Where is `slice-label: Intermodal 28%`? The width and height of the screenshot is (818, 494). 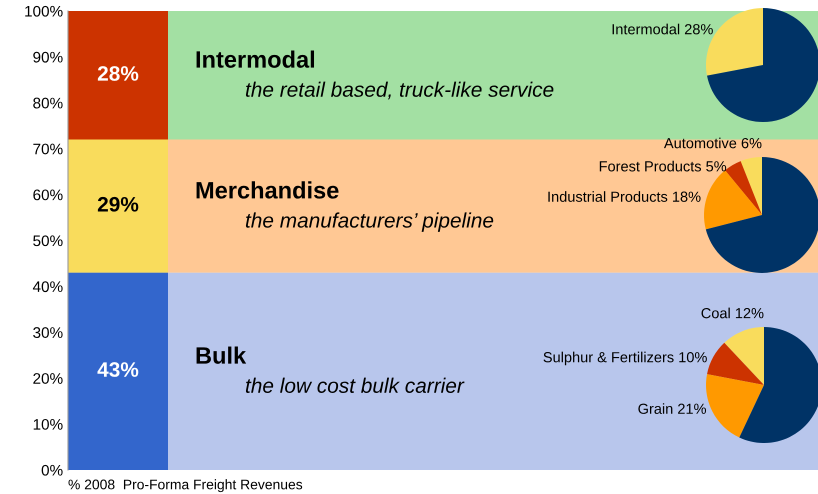
slice-label: Intermodal 28% is located at coordinates (662, 29).